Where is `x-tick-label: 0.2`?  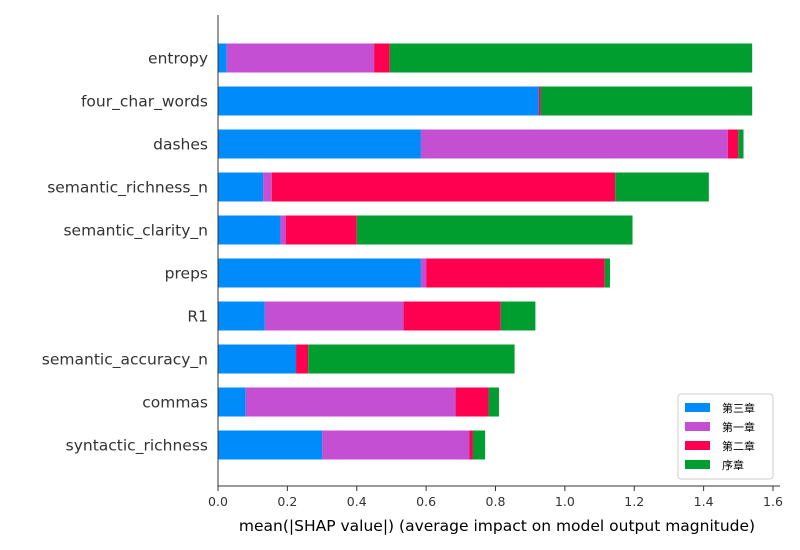
x-tick-label: 0.2 is located at coordinates (287, 501).